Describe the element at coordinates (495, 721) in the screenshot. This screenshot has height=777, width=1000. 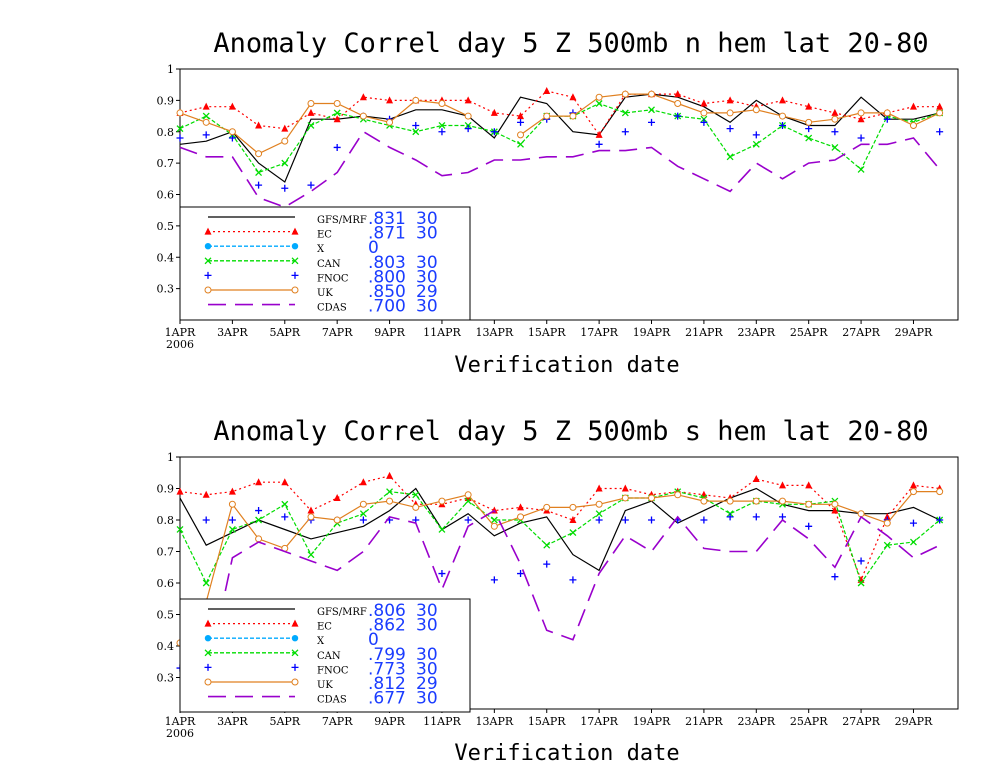
I see `x-tick-label: 13APR` at that location.